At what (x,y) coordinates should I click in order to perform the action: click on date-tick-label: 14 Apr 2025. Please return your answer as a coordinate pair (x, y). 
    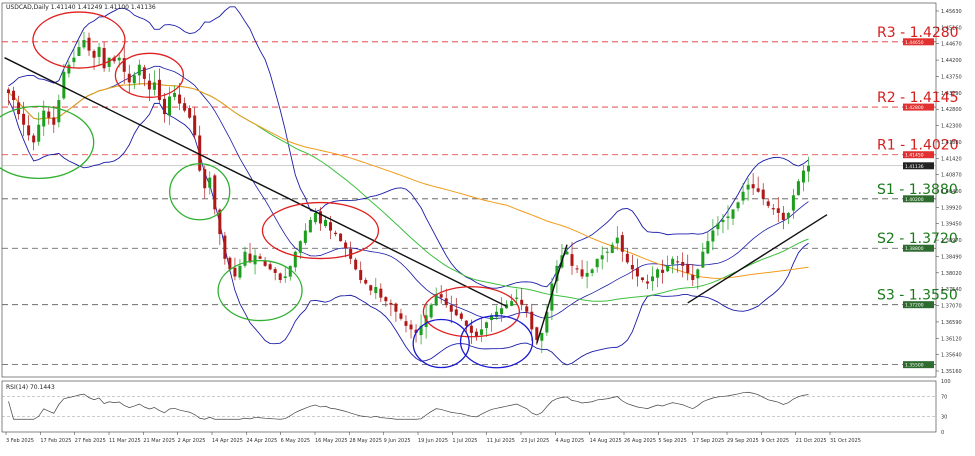
    Looking at the image, I should click on (227, 441).